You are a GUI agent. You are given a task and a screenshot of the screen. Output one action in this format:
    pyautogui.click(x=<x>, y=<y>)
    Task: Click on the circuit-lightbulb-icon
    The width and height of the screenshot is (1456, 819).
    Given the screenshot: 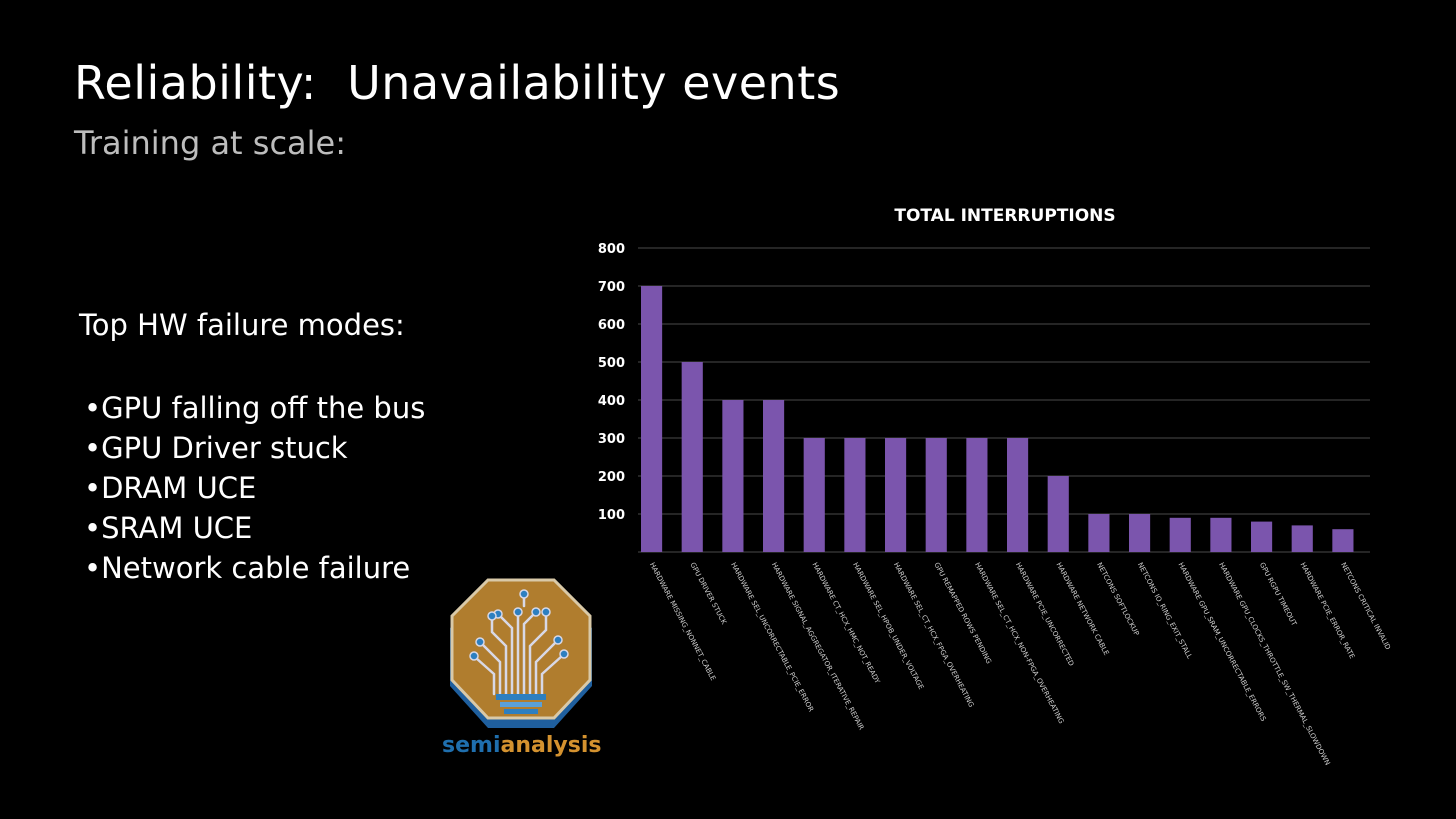 What is the action you would take?
    pyautogui.click(x=521, y=653)
    